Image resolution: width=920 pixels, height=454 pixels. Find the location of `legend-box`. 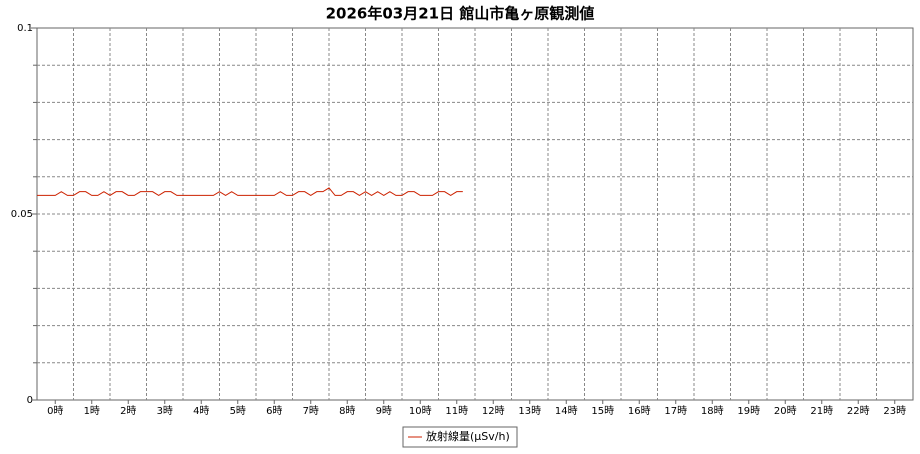

legend-box is located at coordinates (460, 437).